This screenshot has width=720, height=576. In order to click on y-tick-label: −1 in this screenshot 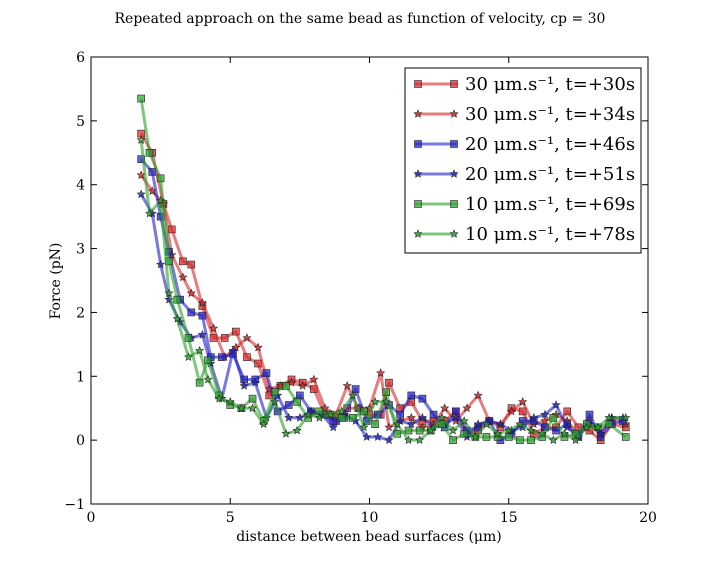, I will do `click(74, 505)`.